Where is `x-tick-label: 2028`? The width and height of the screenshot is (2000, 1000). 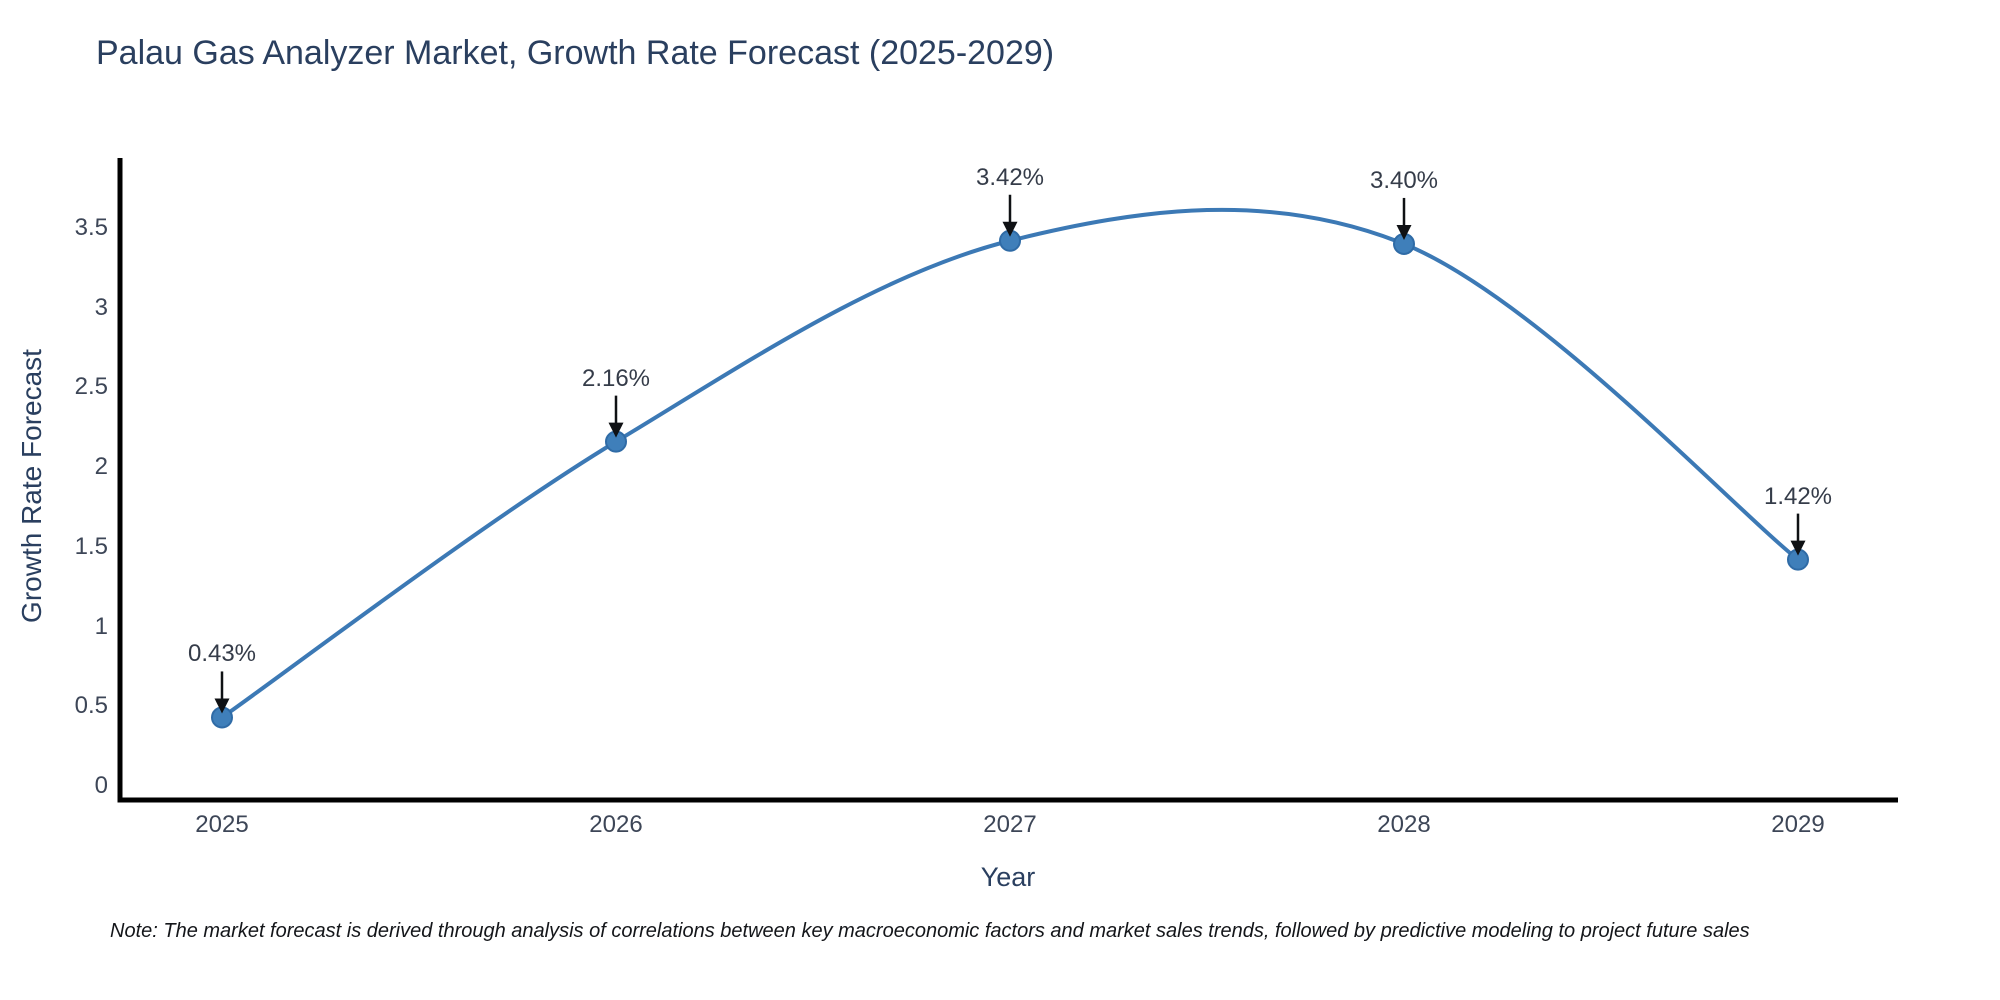 x-tick-label: 2028 is located at coordinates (1404, 824).